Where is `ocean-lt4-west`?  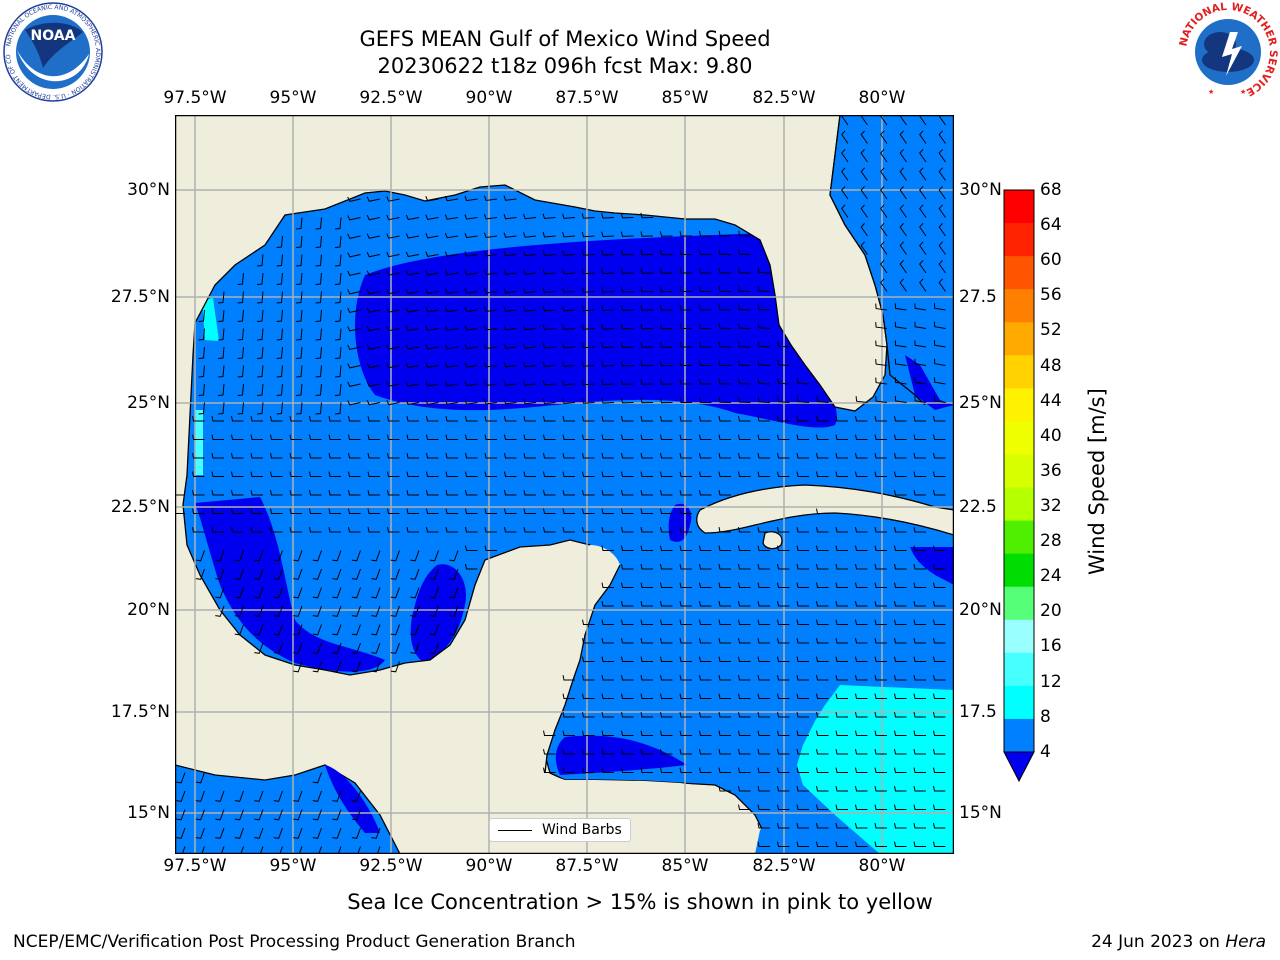
ocean-lt4-west is located at coordinates (290, 584).